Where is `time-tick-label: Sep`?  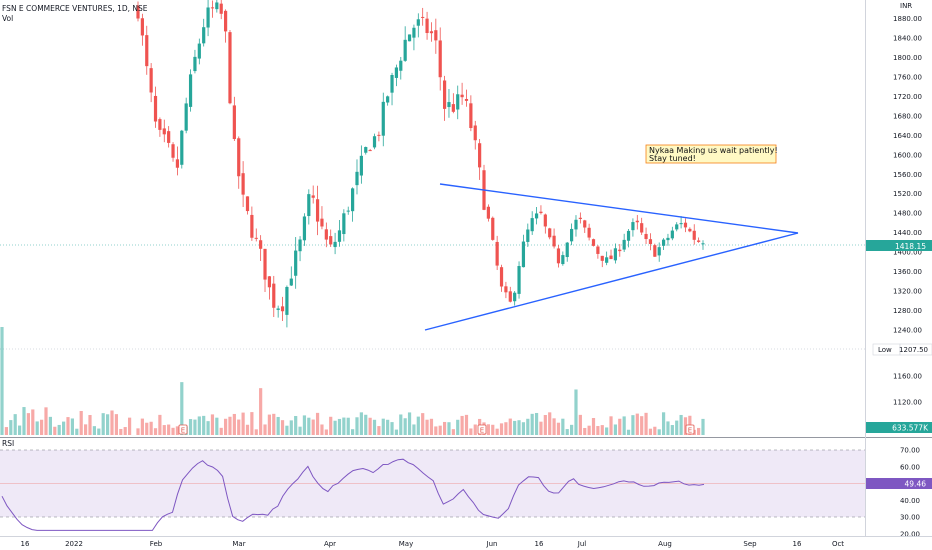 time-tick-label: Sep is located at coordinates (750, 544).